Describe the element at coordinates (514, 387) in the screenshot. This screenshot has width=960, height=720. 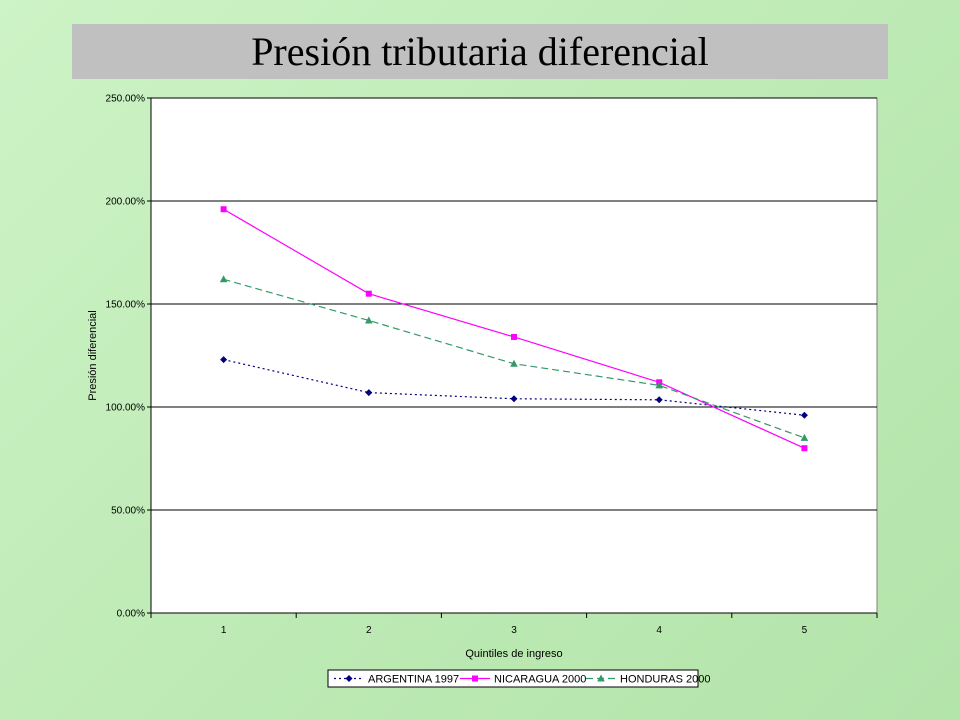
I see `series-argentina-1997` at that location.